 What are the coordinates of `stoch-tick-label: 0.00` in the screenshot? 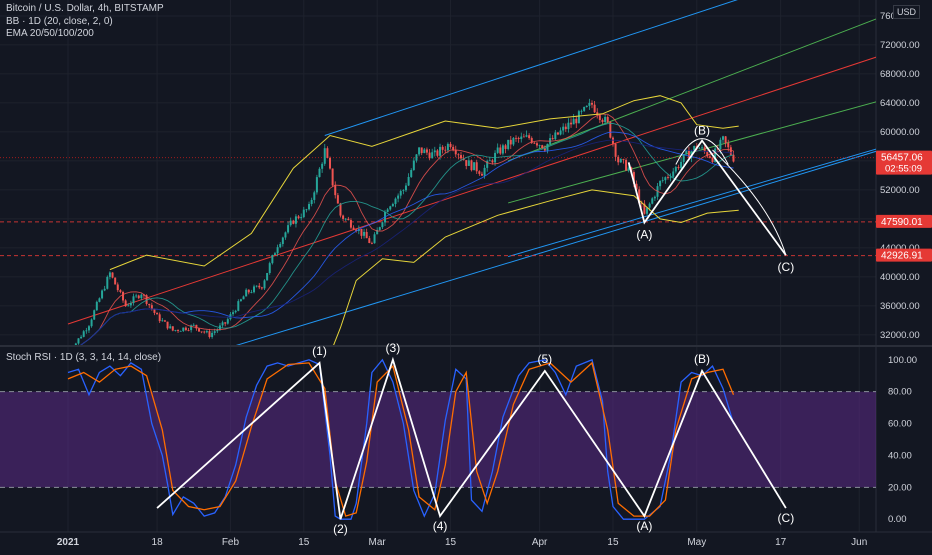 It's located at (897, 519).